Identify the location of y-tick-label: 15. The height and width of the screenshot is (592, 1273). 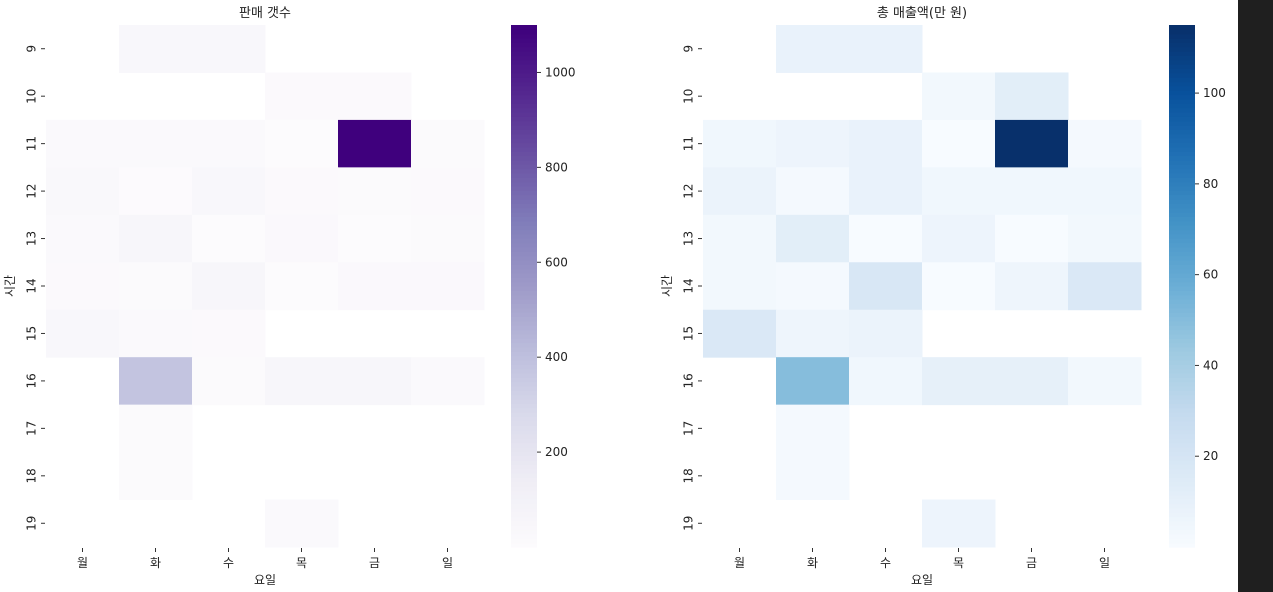
(32, 333).